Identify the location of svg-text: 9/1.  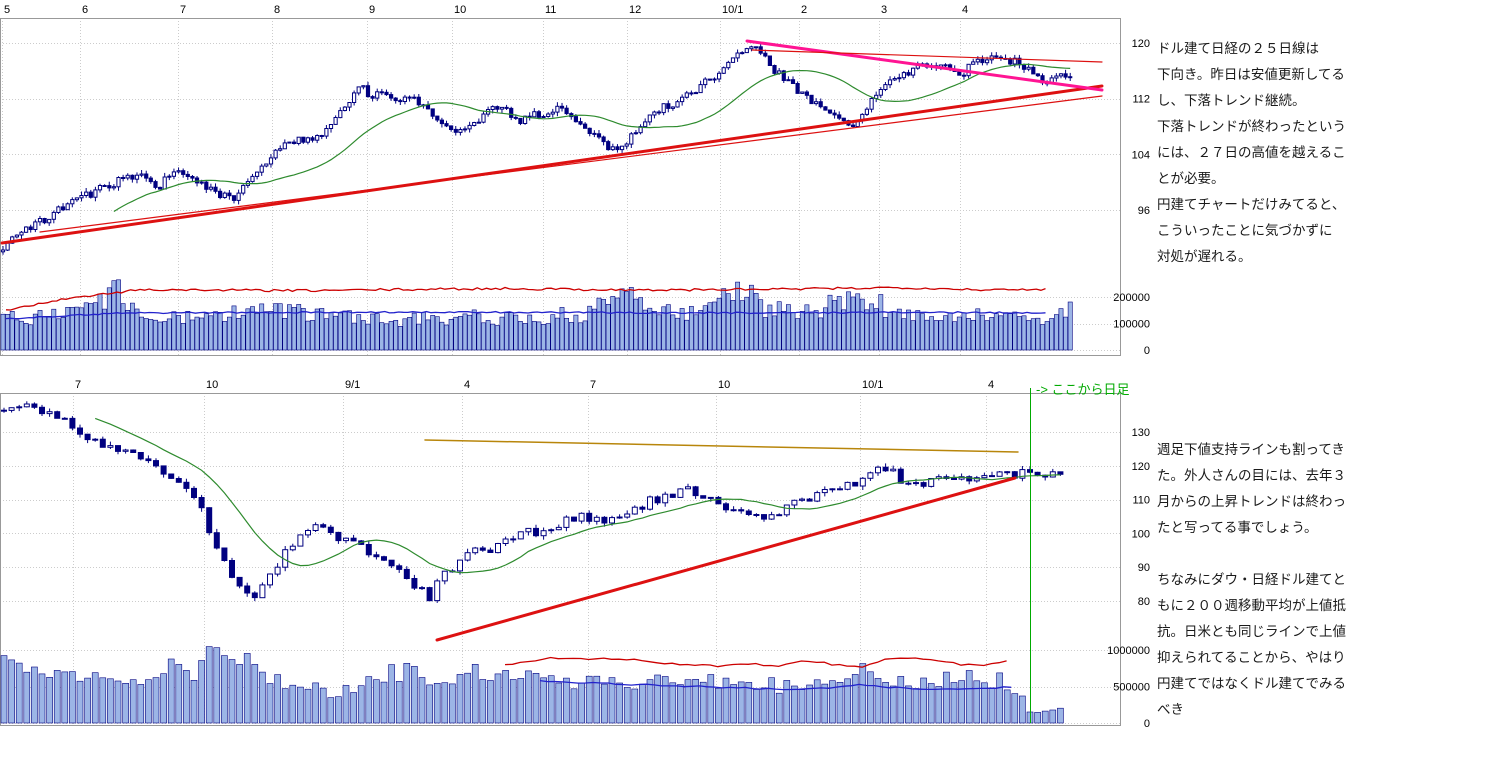
(352, 385).